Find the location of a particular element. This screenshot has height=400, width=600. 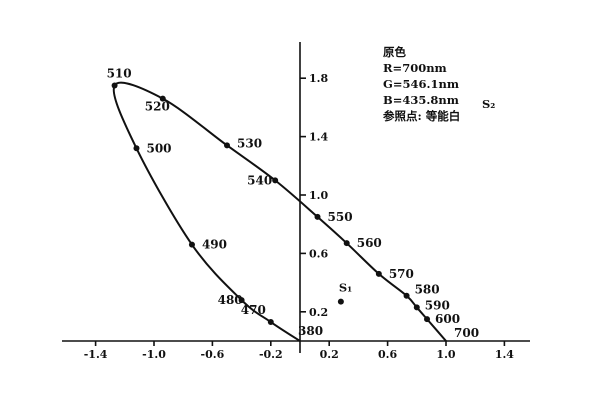

wavelength-label: 540 is located at coordinates (259, 180).